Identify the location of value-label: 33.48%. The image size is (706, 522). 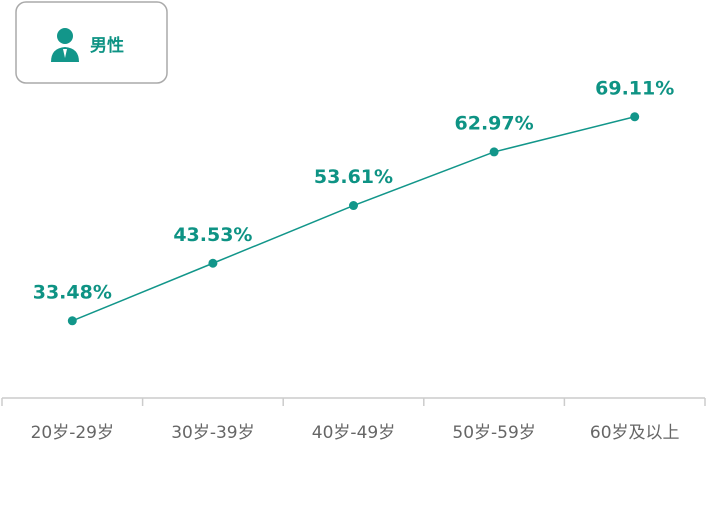
(72, 292).